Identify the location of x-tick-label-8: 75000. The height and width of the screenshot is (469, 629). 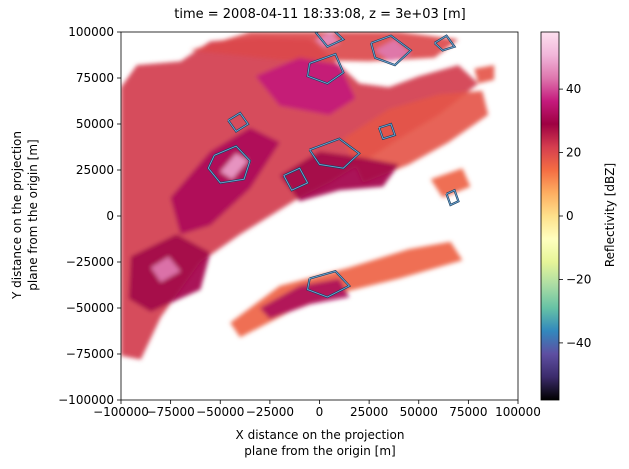
(468, 412).